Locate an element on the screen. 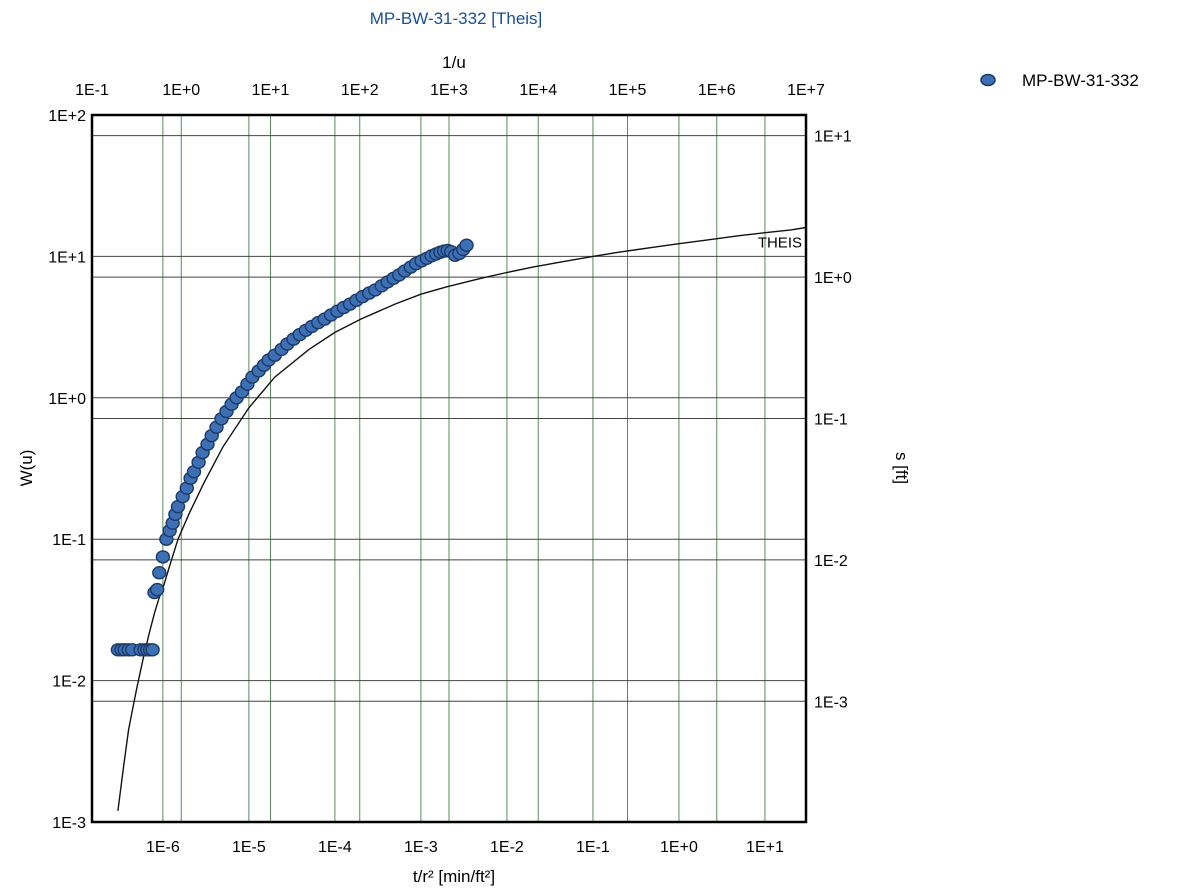  y-tick-label: 1E+0 is located at coordinates (67, 399).